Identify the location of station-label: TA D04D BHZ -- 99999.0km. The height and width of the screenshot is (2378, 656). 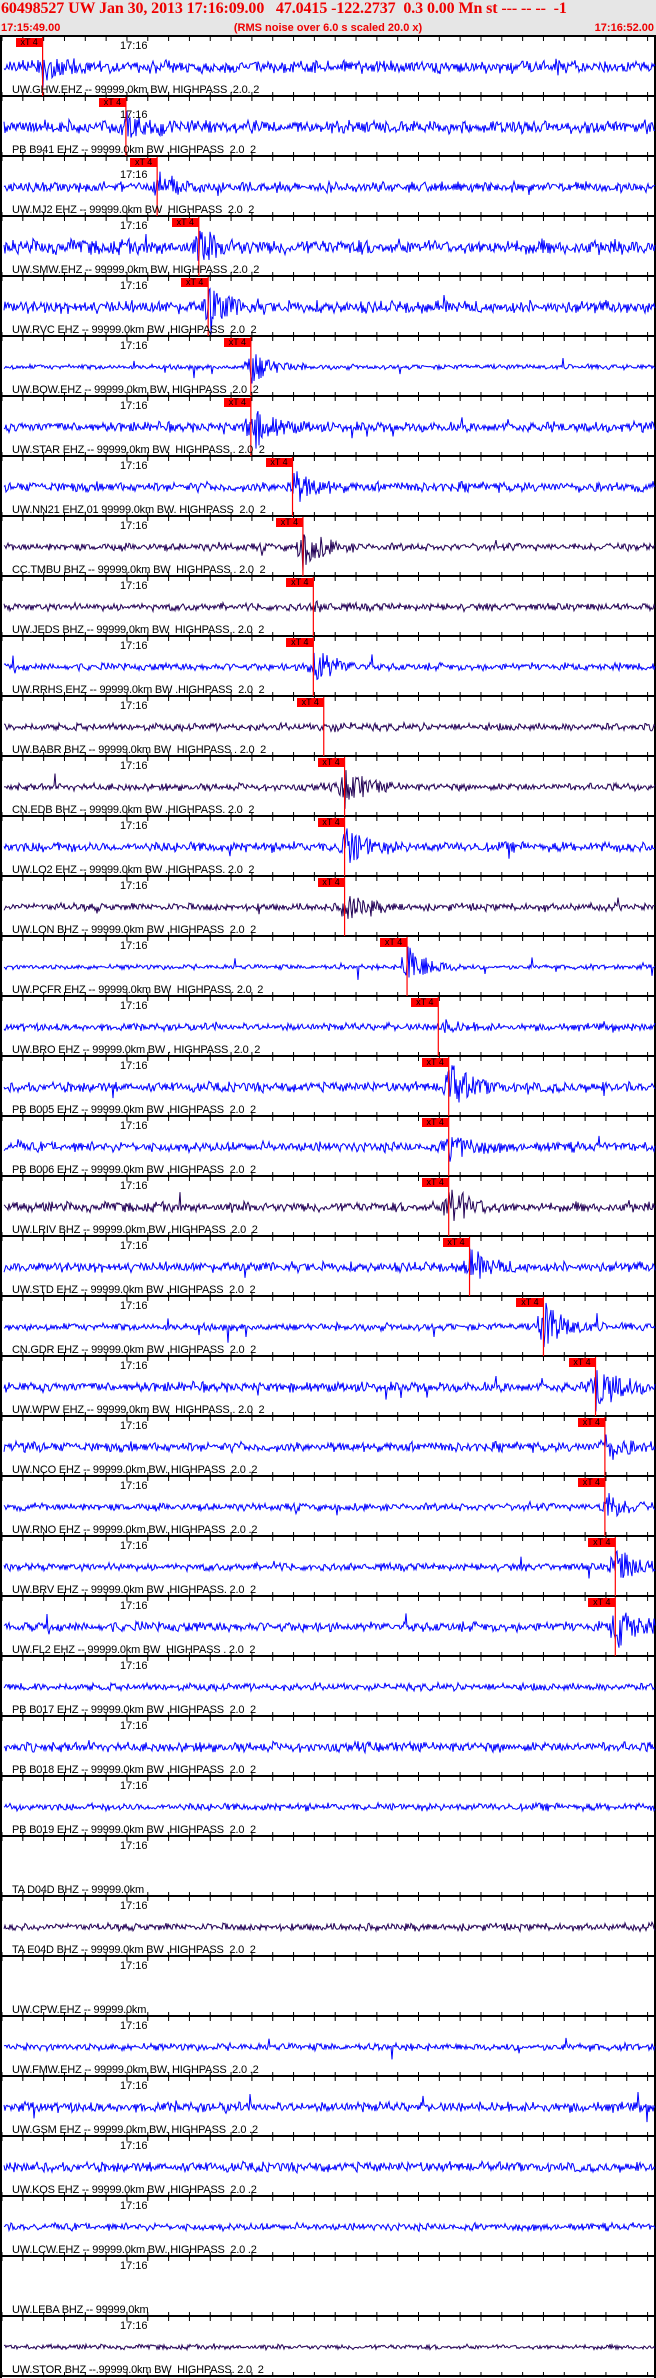
(78, 1890).